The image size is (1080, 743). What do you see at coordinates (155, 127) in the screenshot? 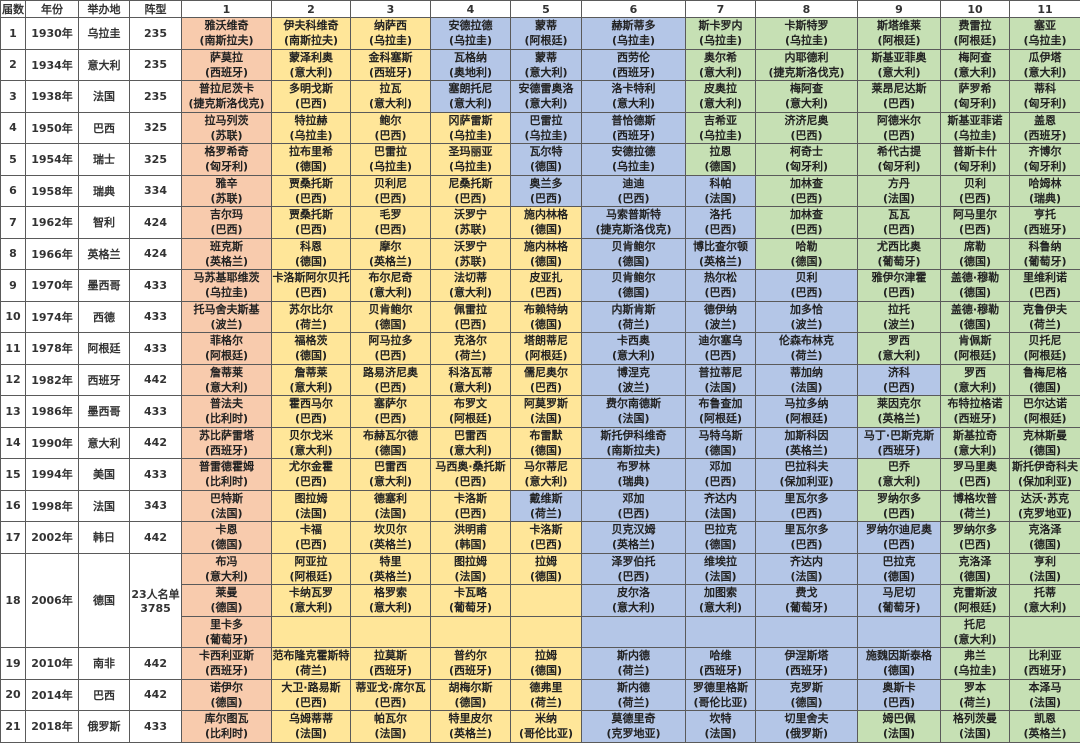
I see `formation-value: 325` at bounding box center [155, 127].